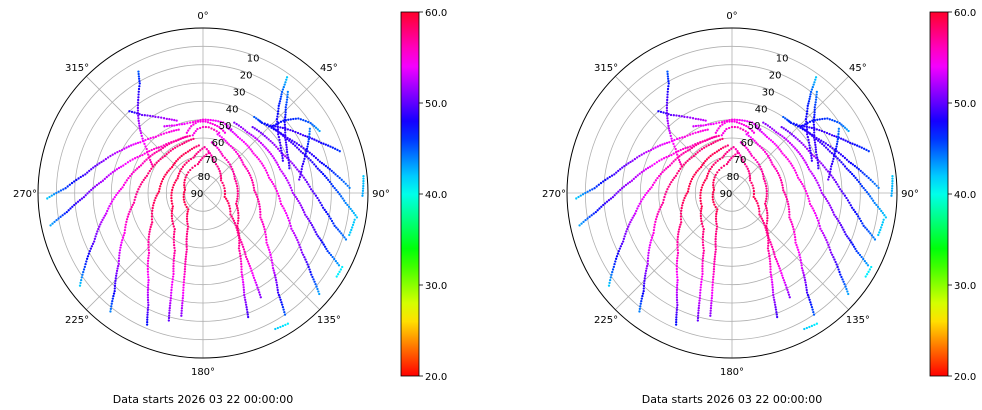 This screenshot has height=410, width=982. What do you see at coordinates (910, 194) in the screenshot?
I see `angular-tick-label: 90°` at bounding box center [910, 194].